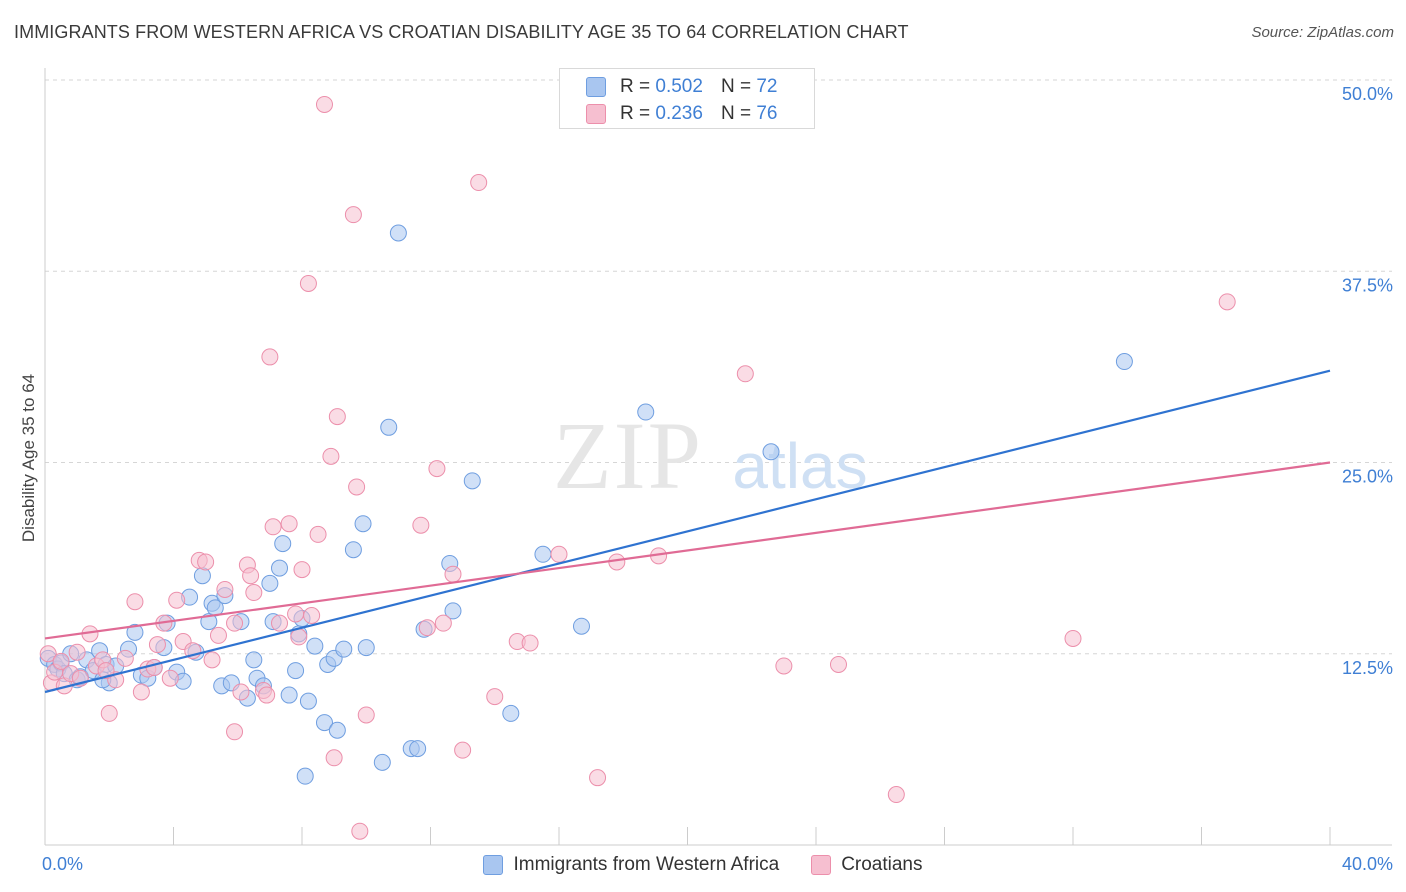 The image size is (1406, 892). I want to click on y-tick-label: 25.0%, so click(1367, 477).